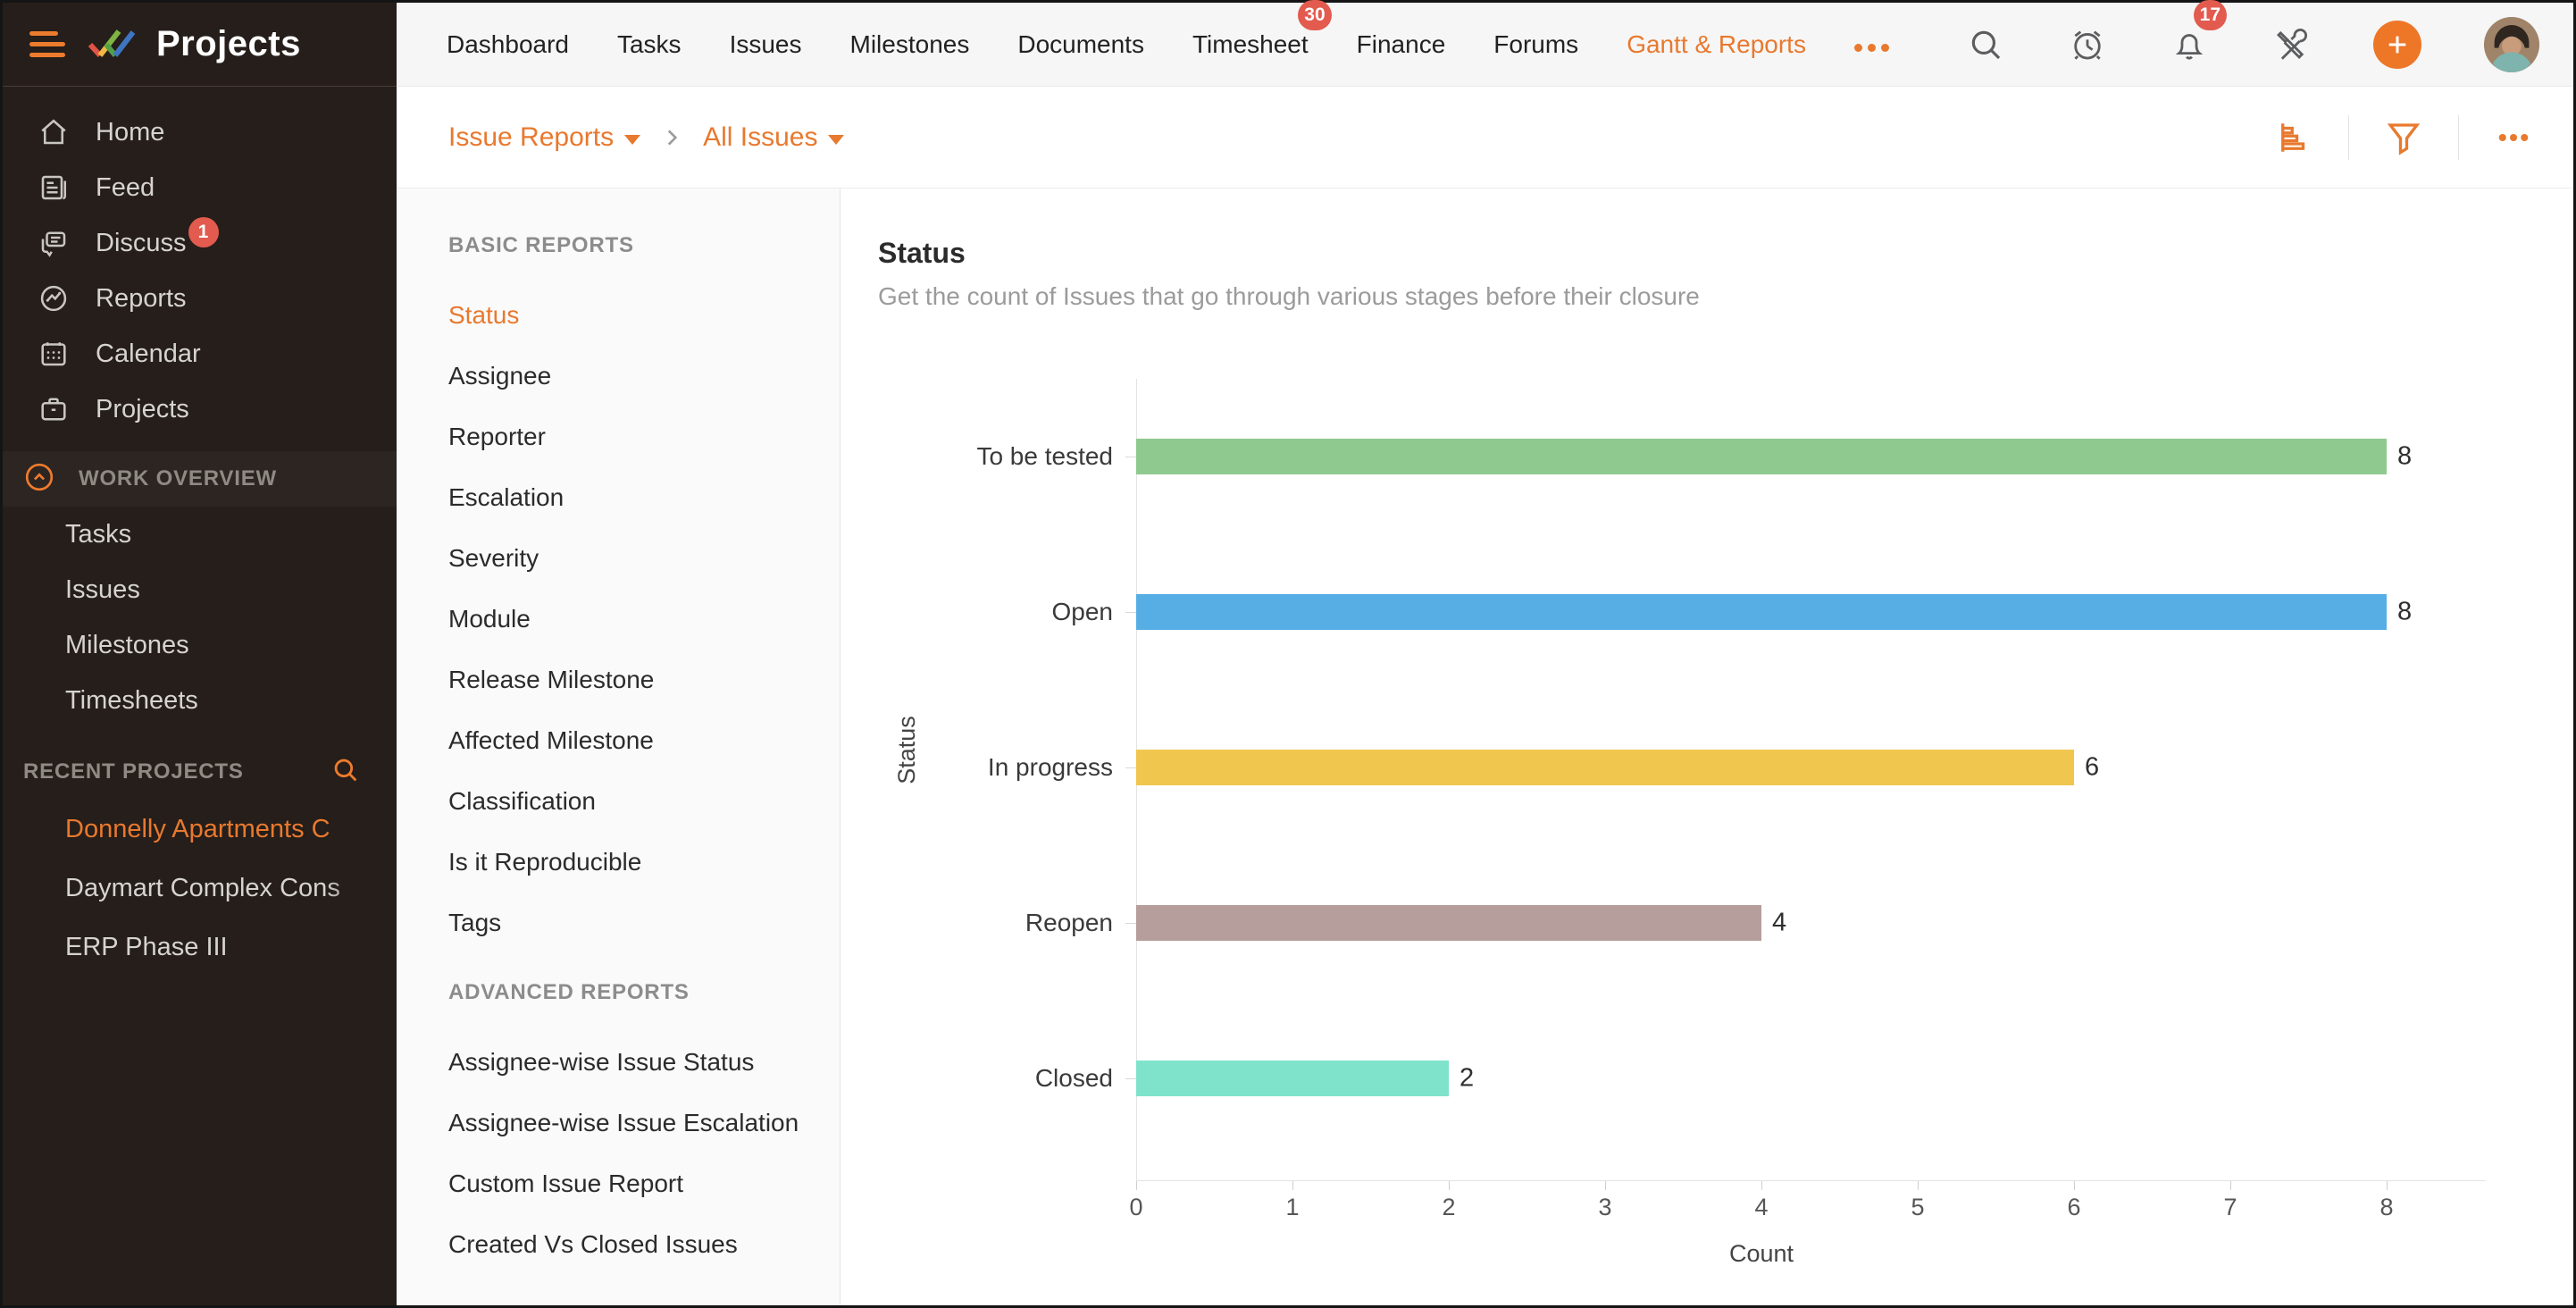  I want to click on recent-projects-header: RECENT PROJECTS, so click(134, 771).